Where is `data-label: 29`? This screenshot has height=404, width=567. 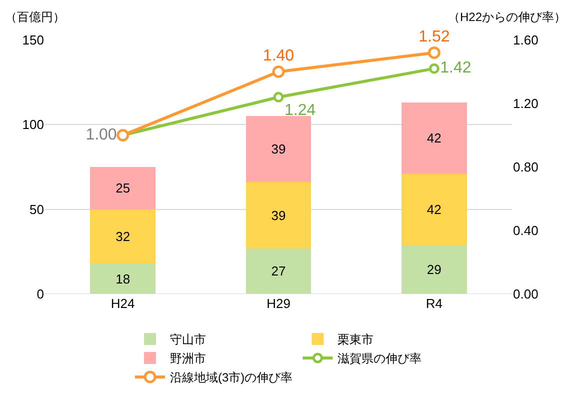 data-label: 29 is located at coordinates (434, 269).